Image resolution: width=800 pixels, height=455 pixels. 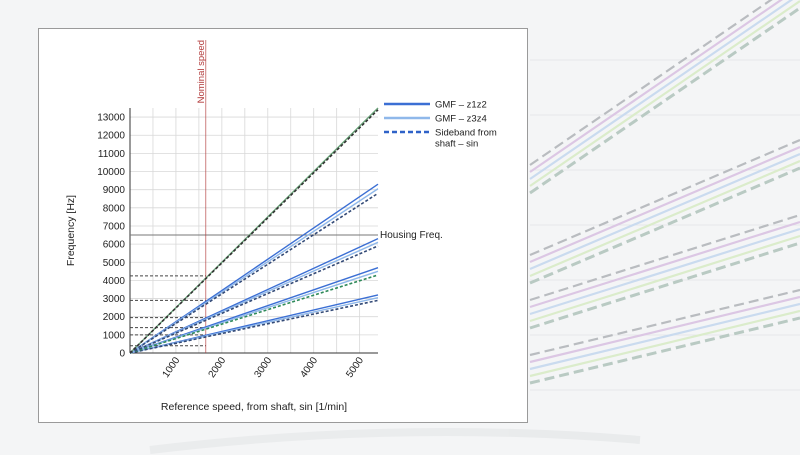 I want to click on x-tick-labels: 1000 2000 3000 4000 5000, so click(x=264, y=367).